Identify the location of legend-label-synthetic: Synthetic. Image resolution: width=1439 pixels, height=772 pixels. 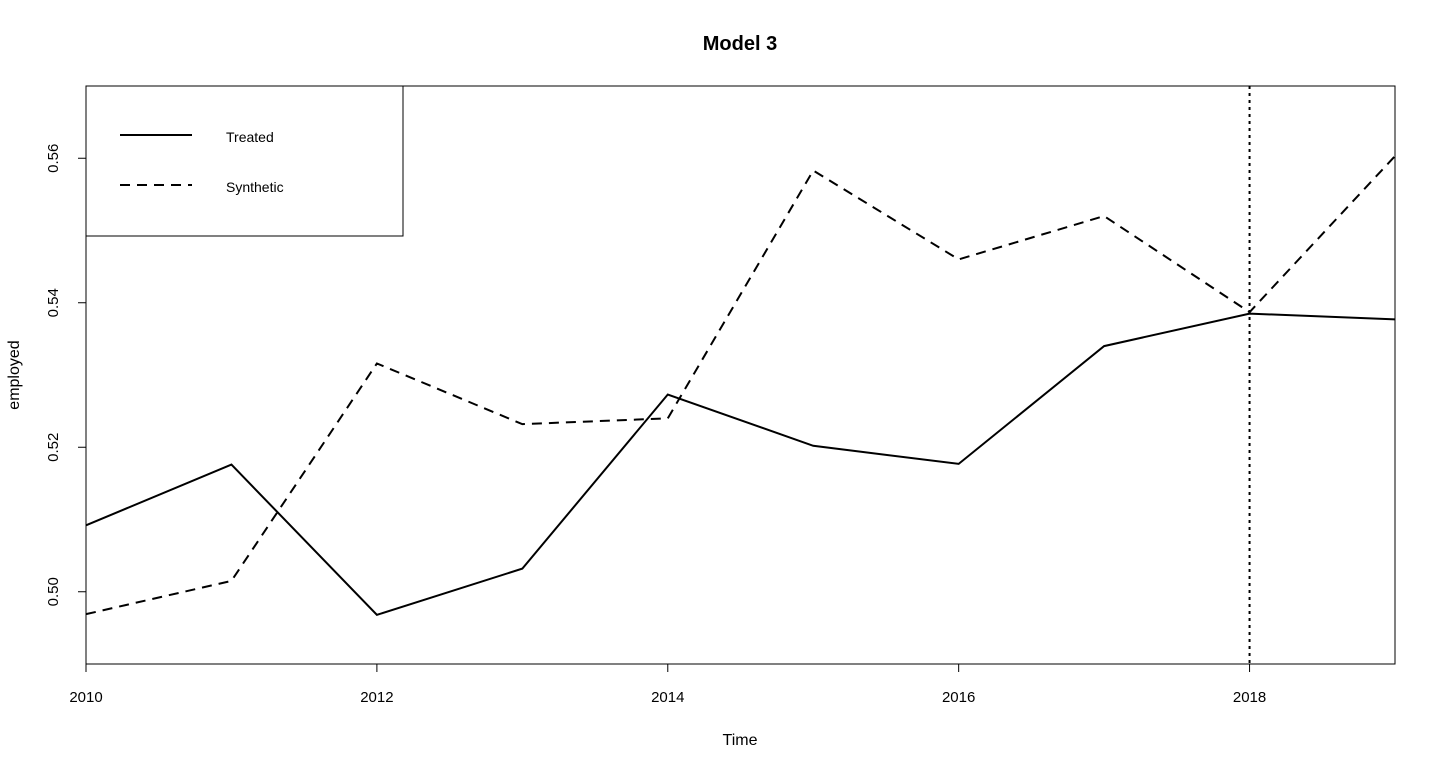
(255, 187).